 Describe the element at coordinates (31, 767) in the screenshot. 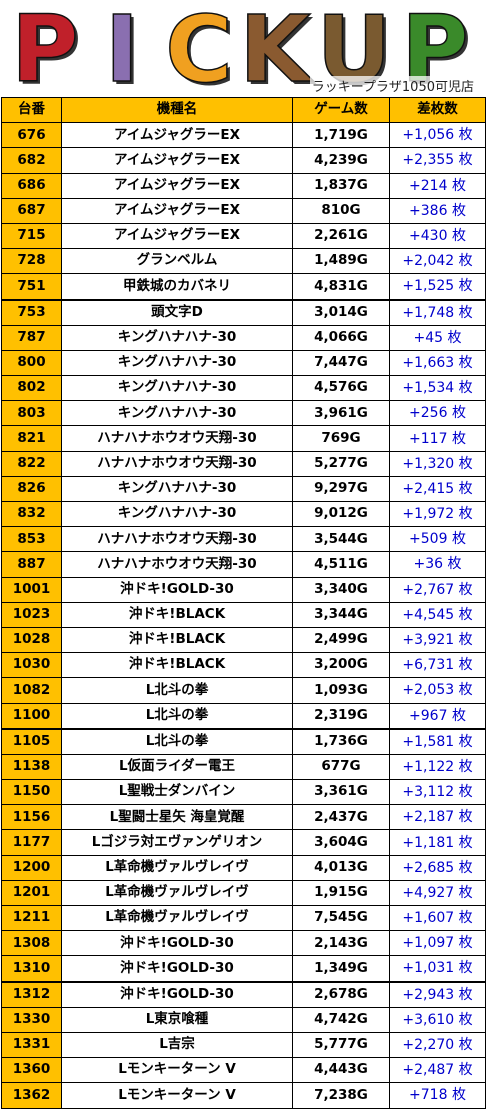

I see `machine-no-cell: 1138` at that location.